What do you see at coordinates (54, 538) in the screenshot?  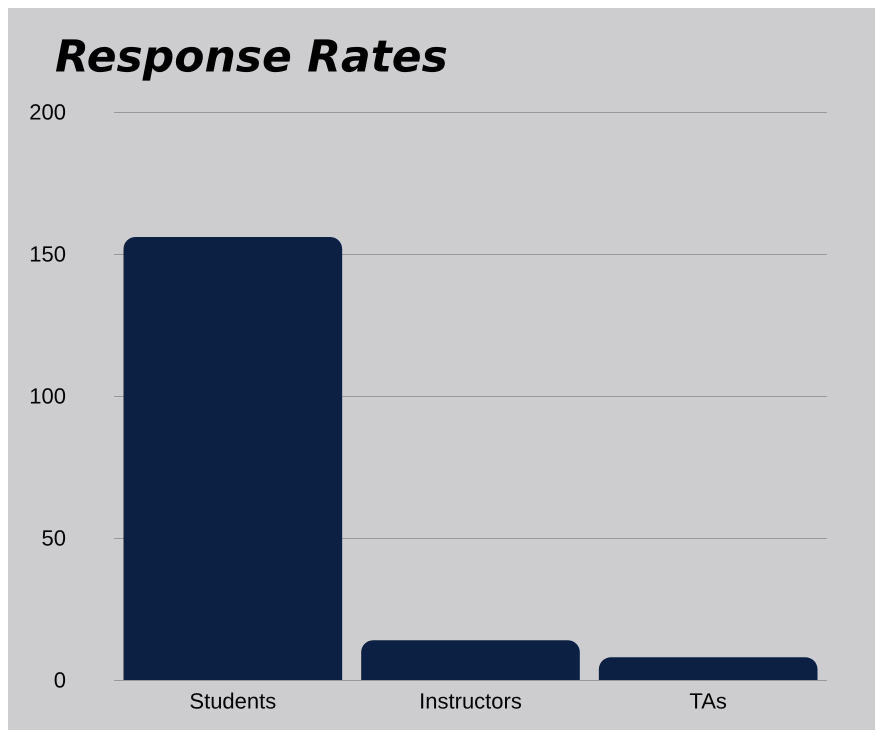 I see `y-tick-label: 50` at bounding box center [54, 538].